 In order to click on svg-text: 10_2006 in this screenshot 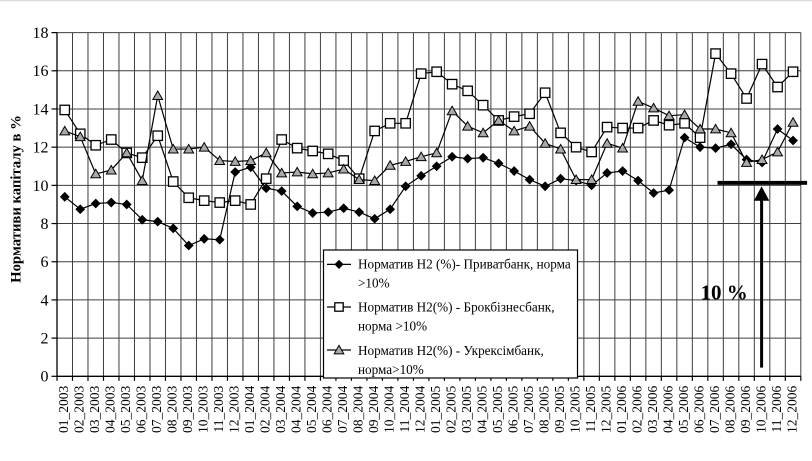, I will do `click(760, 410)`.